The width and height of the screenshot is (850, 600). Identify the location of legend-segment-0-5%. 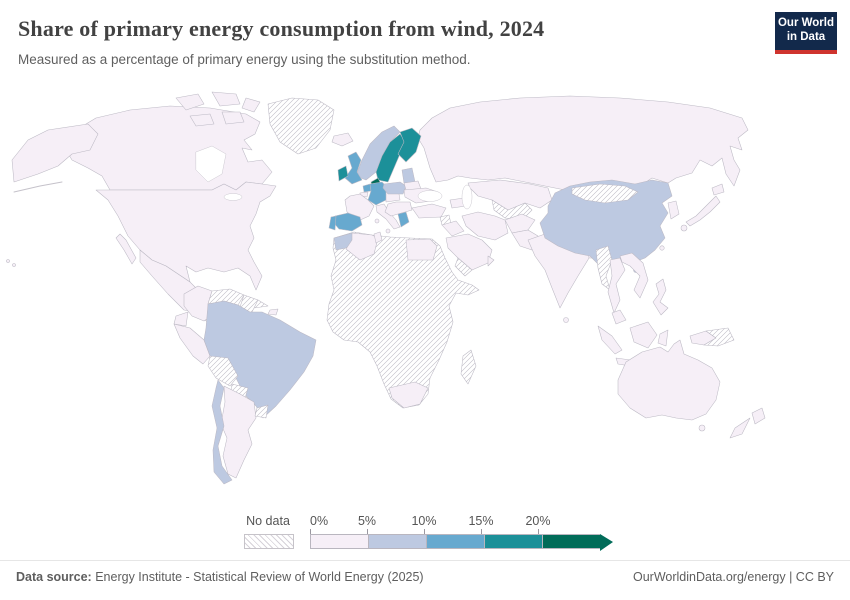
(339, 541).